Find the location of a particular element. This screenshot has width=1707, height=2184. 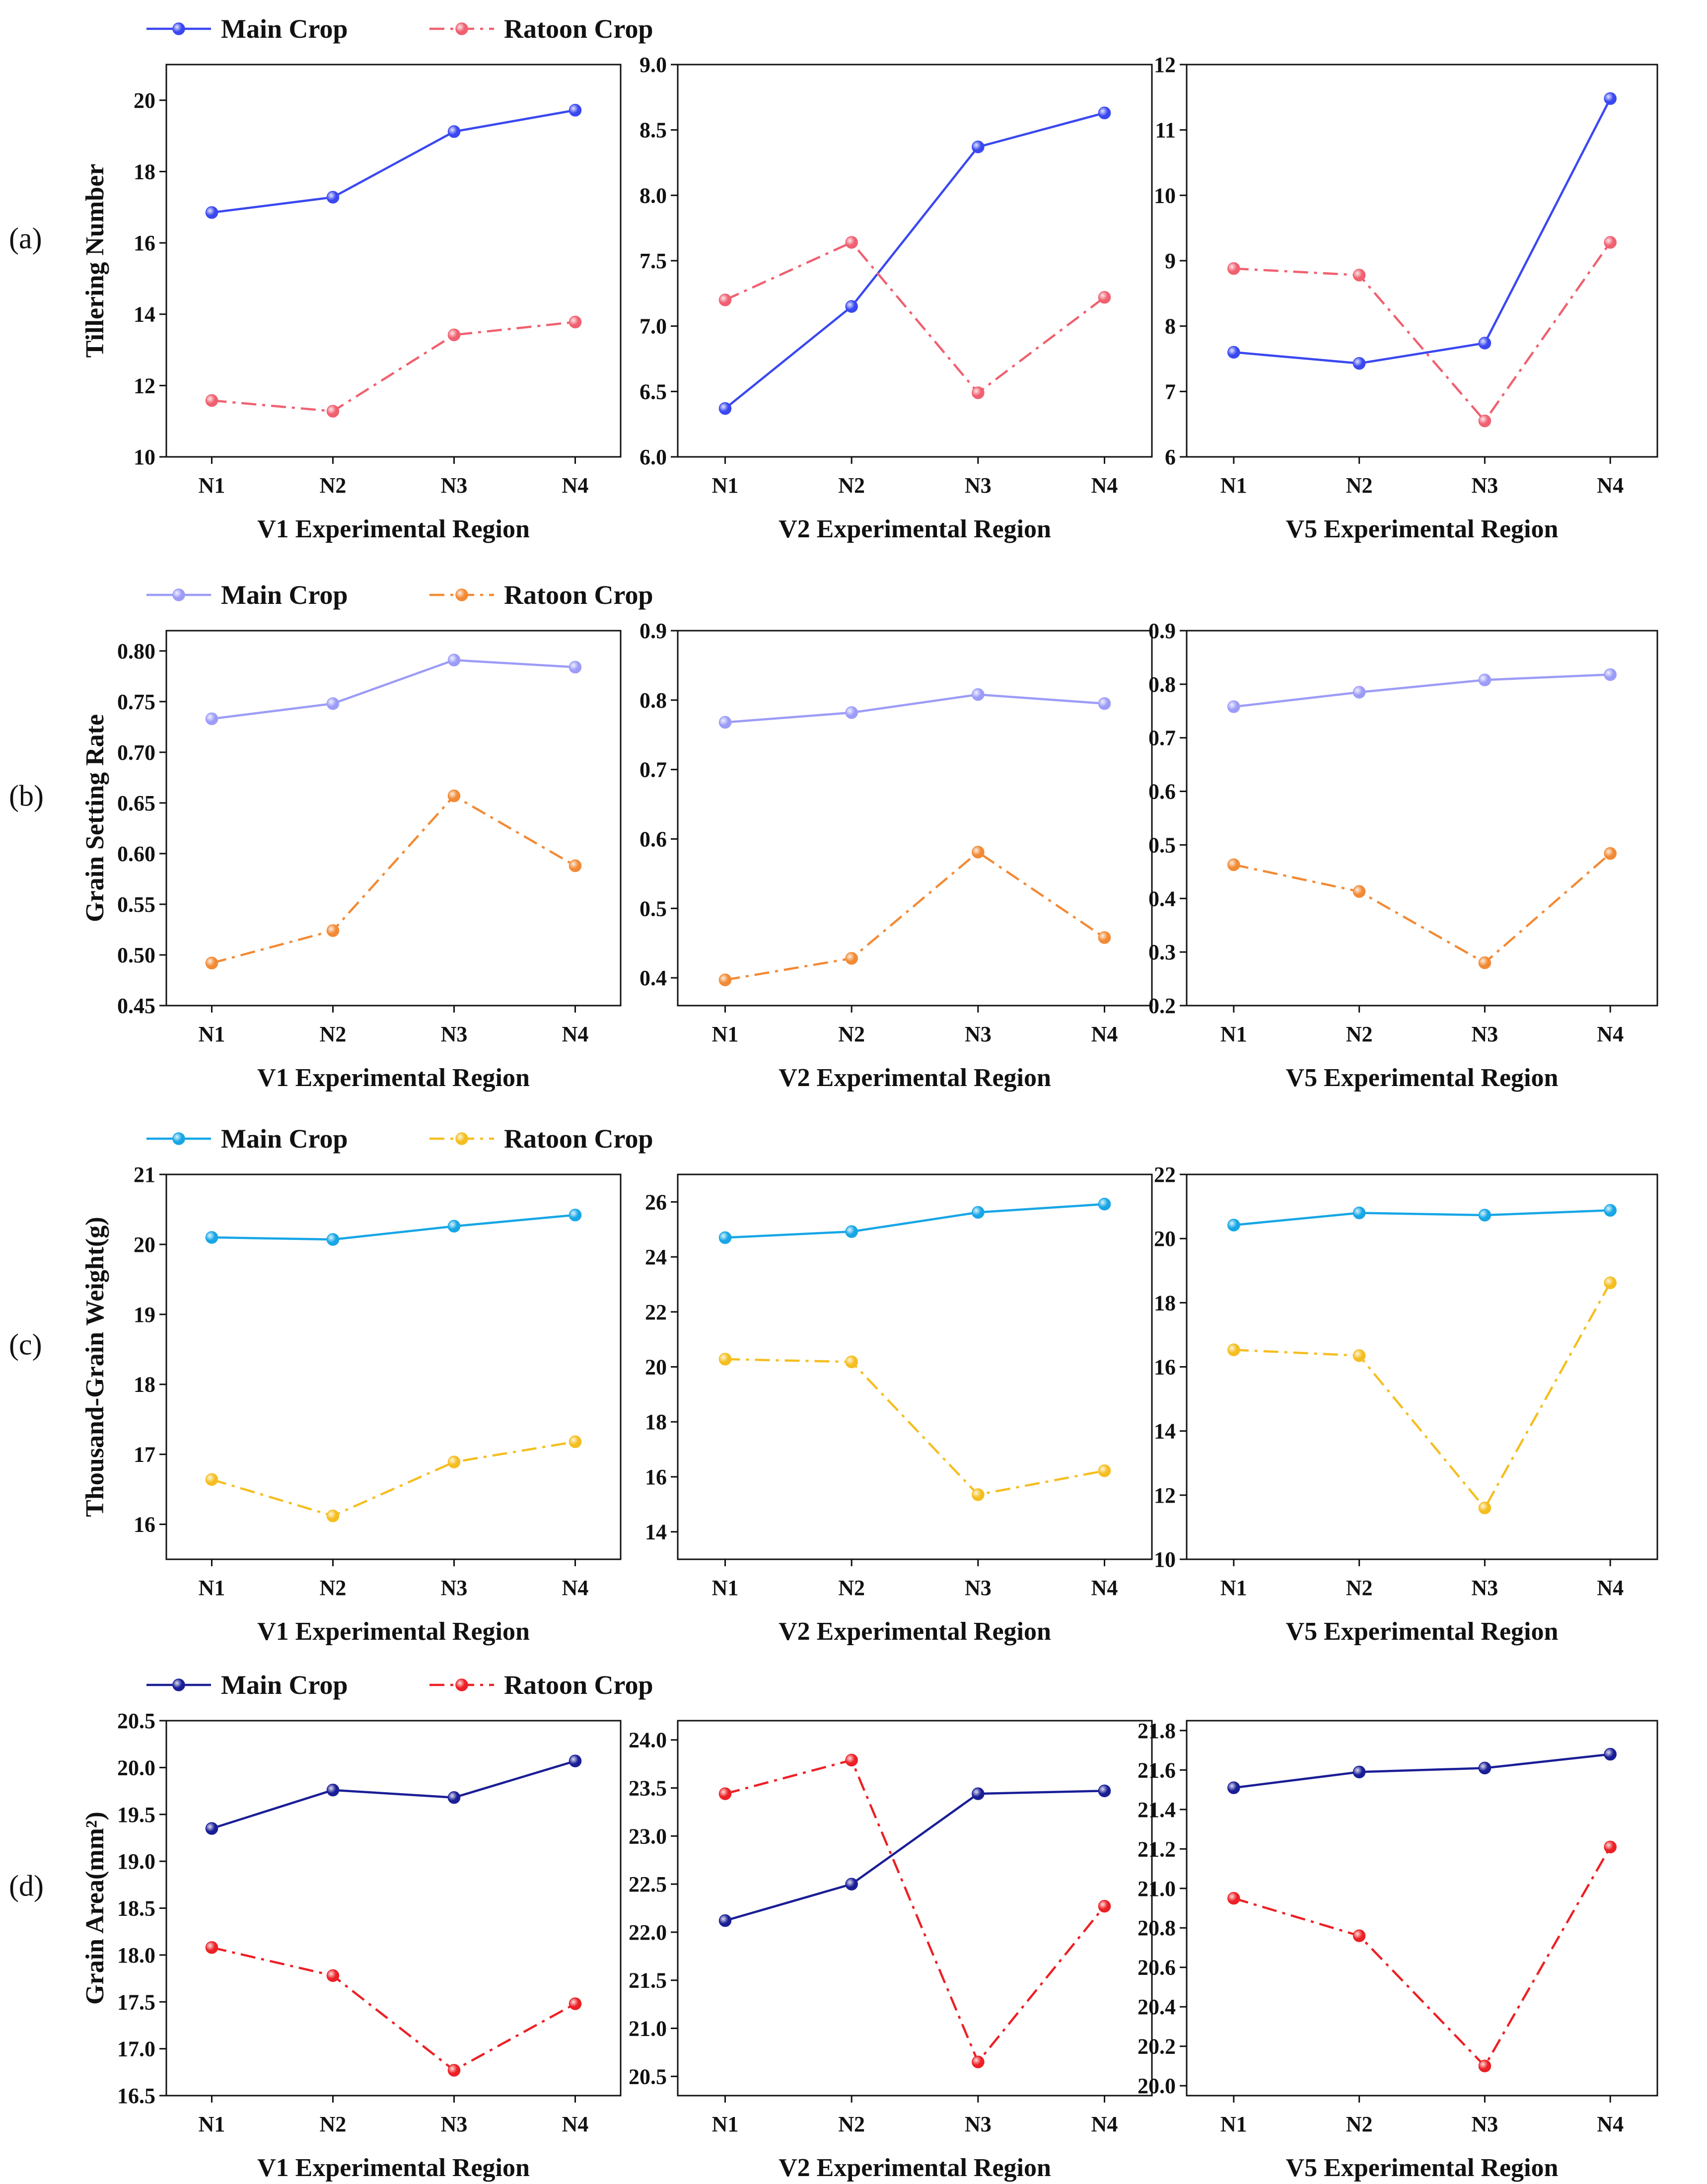

y-tick-label: 7.0 is located at coordinates (653, 326).